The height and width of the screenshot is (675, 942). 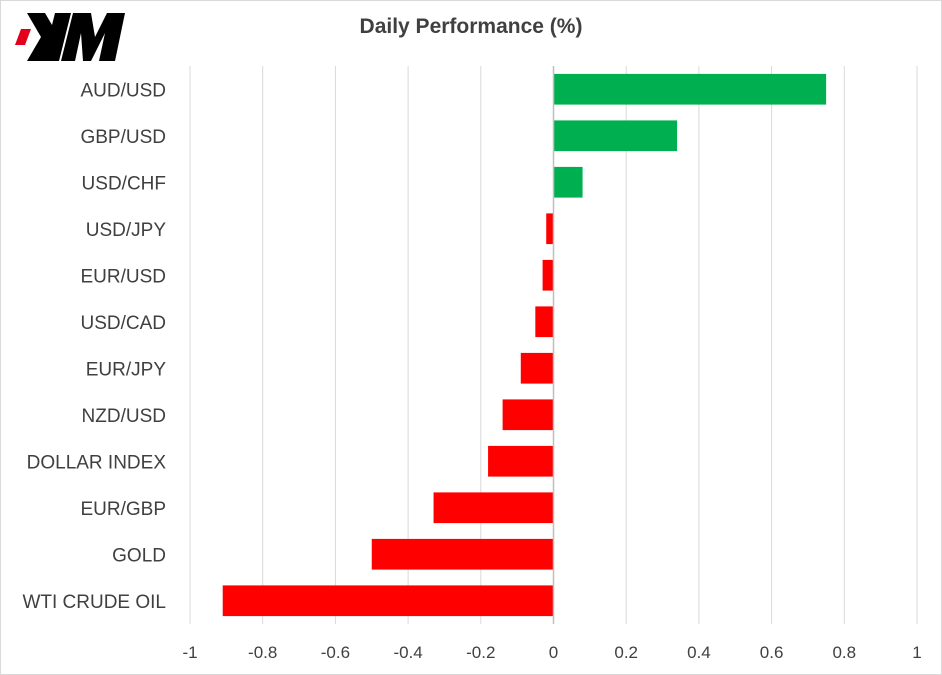 I want to click on x-tick-label: 1, so click(x=916, y=652).